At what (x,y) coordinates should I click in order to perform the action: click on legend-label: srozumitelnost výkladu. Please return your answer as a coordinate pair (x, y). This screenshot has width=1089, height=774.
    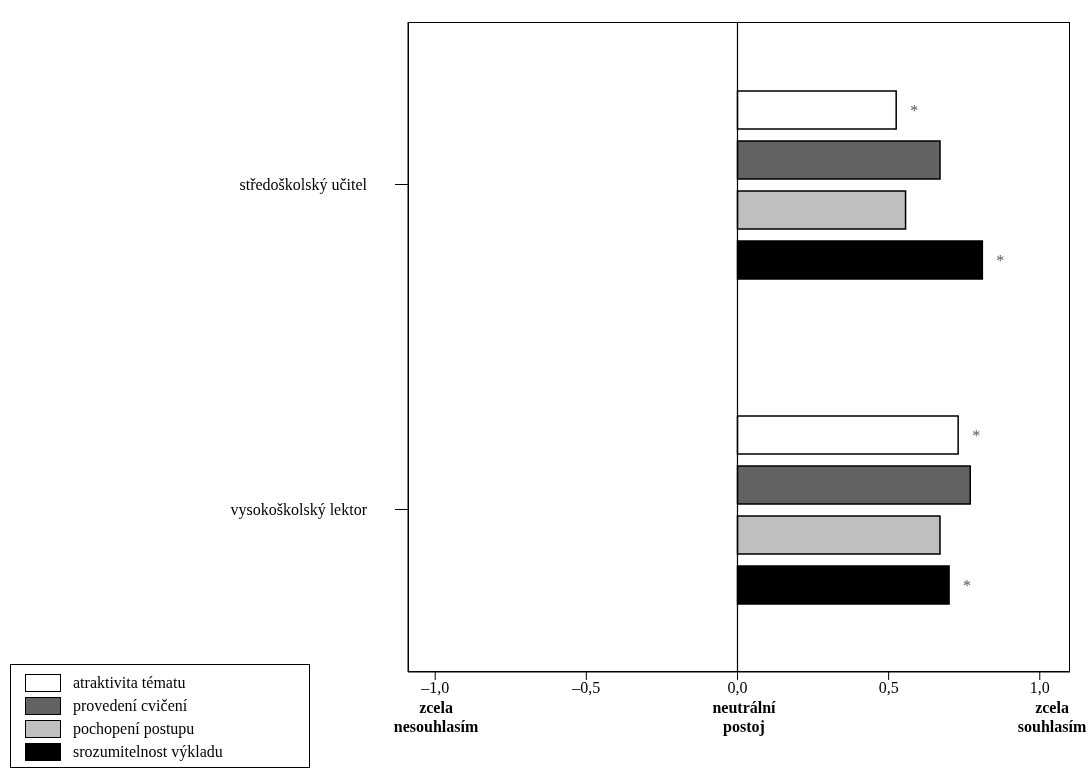
    Looking at the image, I should click on (148, 751).